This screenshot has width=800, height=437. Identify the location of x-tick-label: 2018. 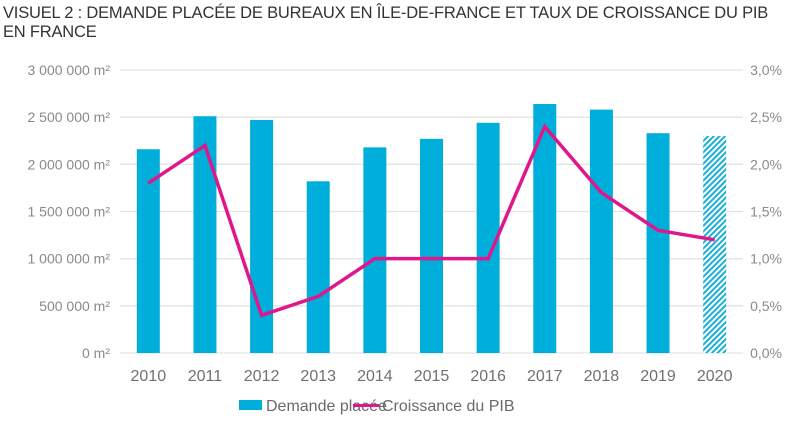
(602, 376).